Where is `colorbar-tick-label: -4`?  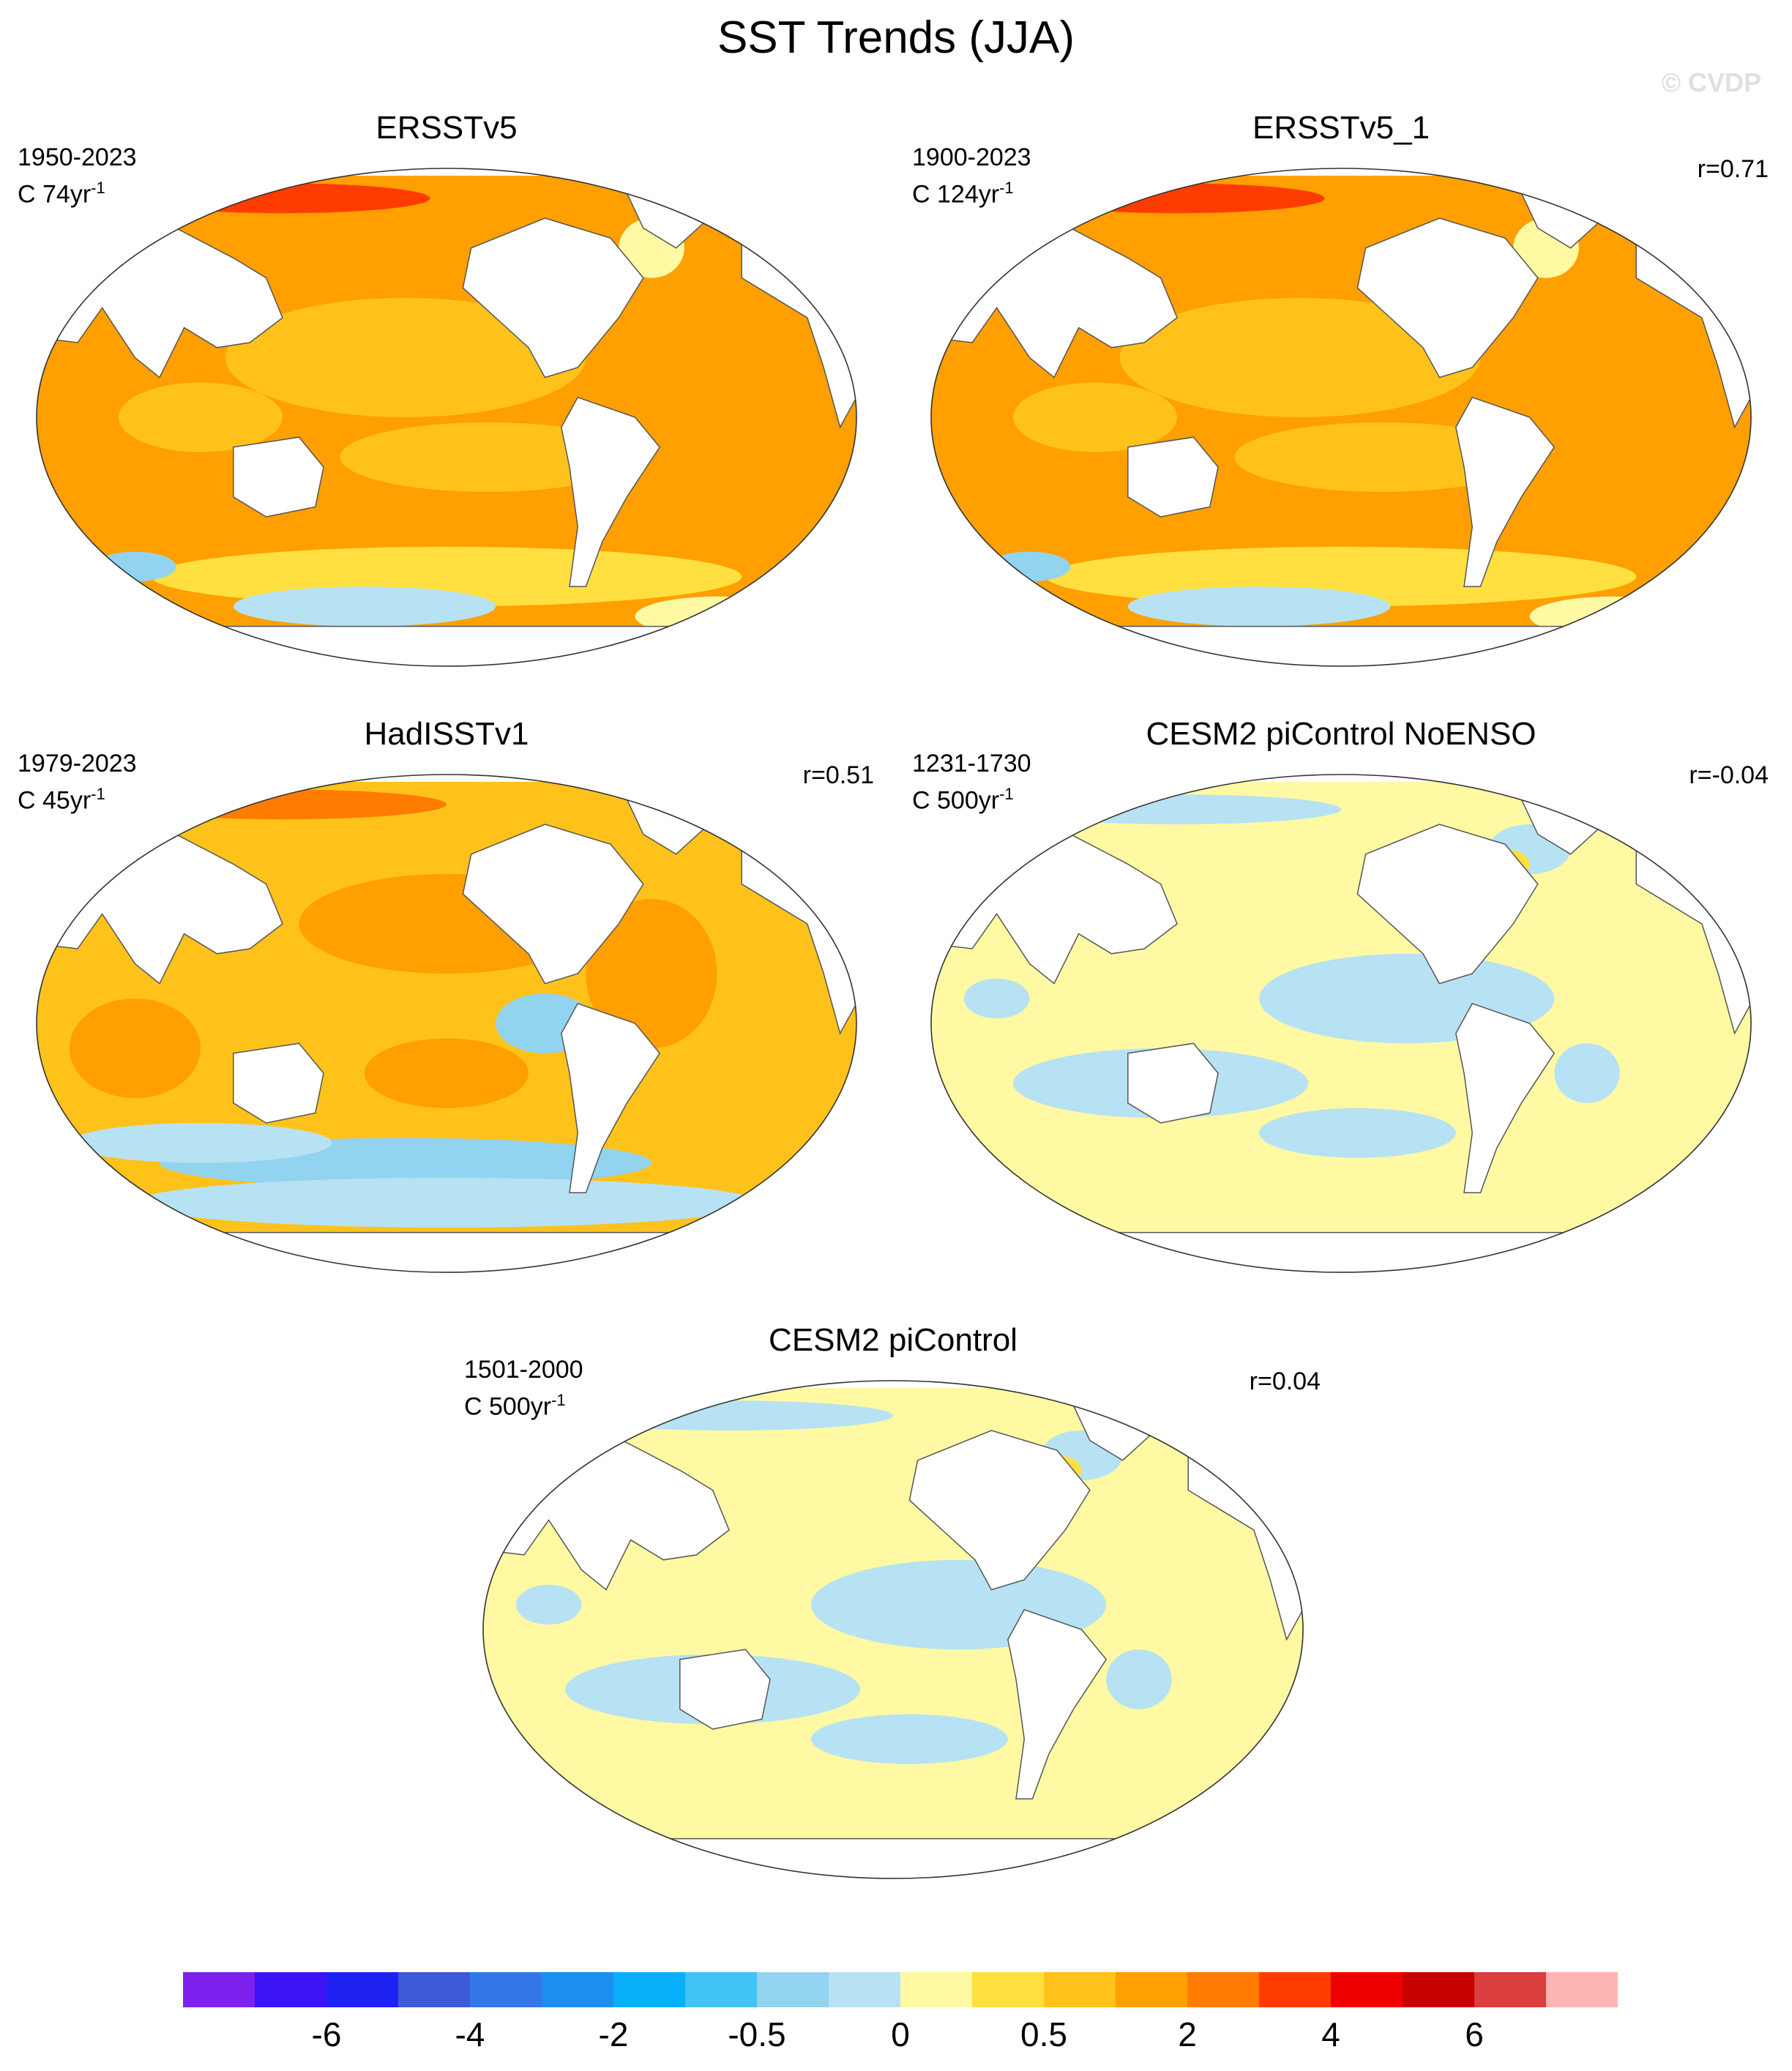
colorbar-tick-label: -4 is located at coordinates (470, 2034).